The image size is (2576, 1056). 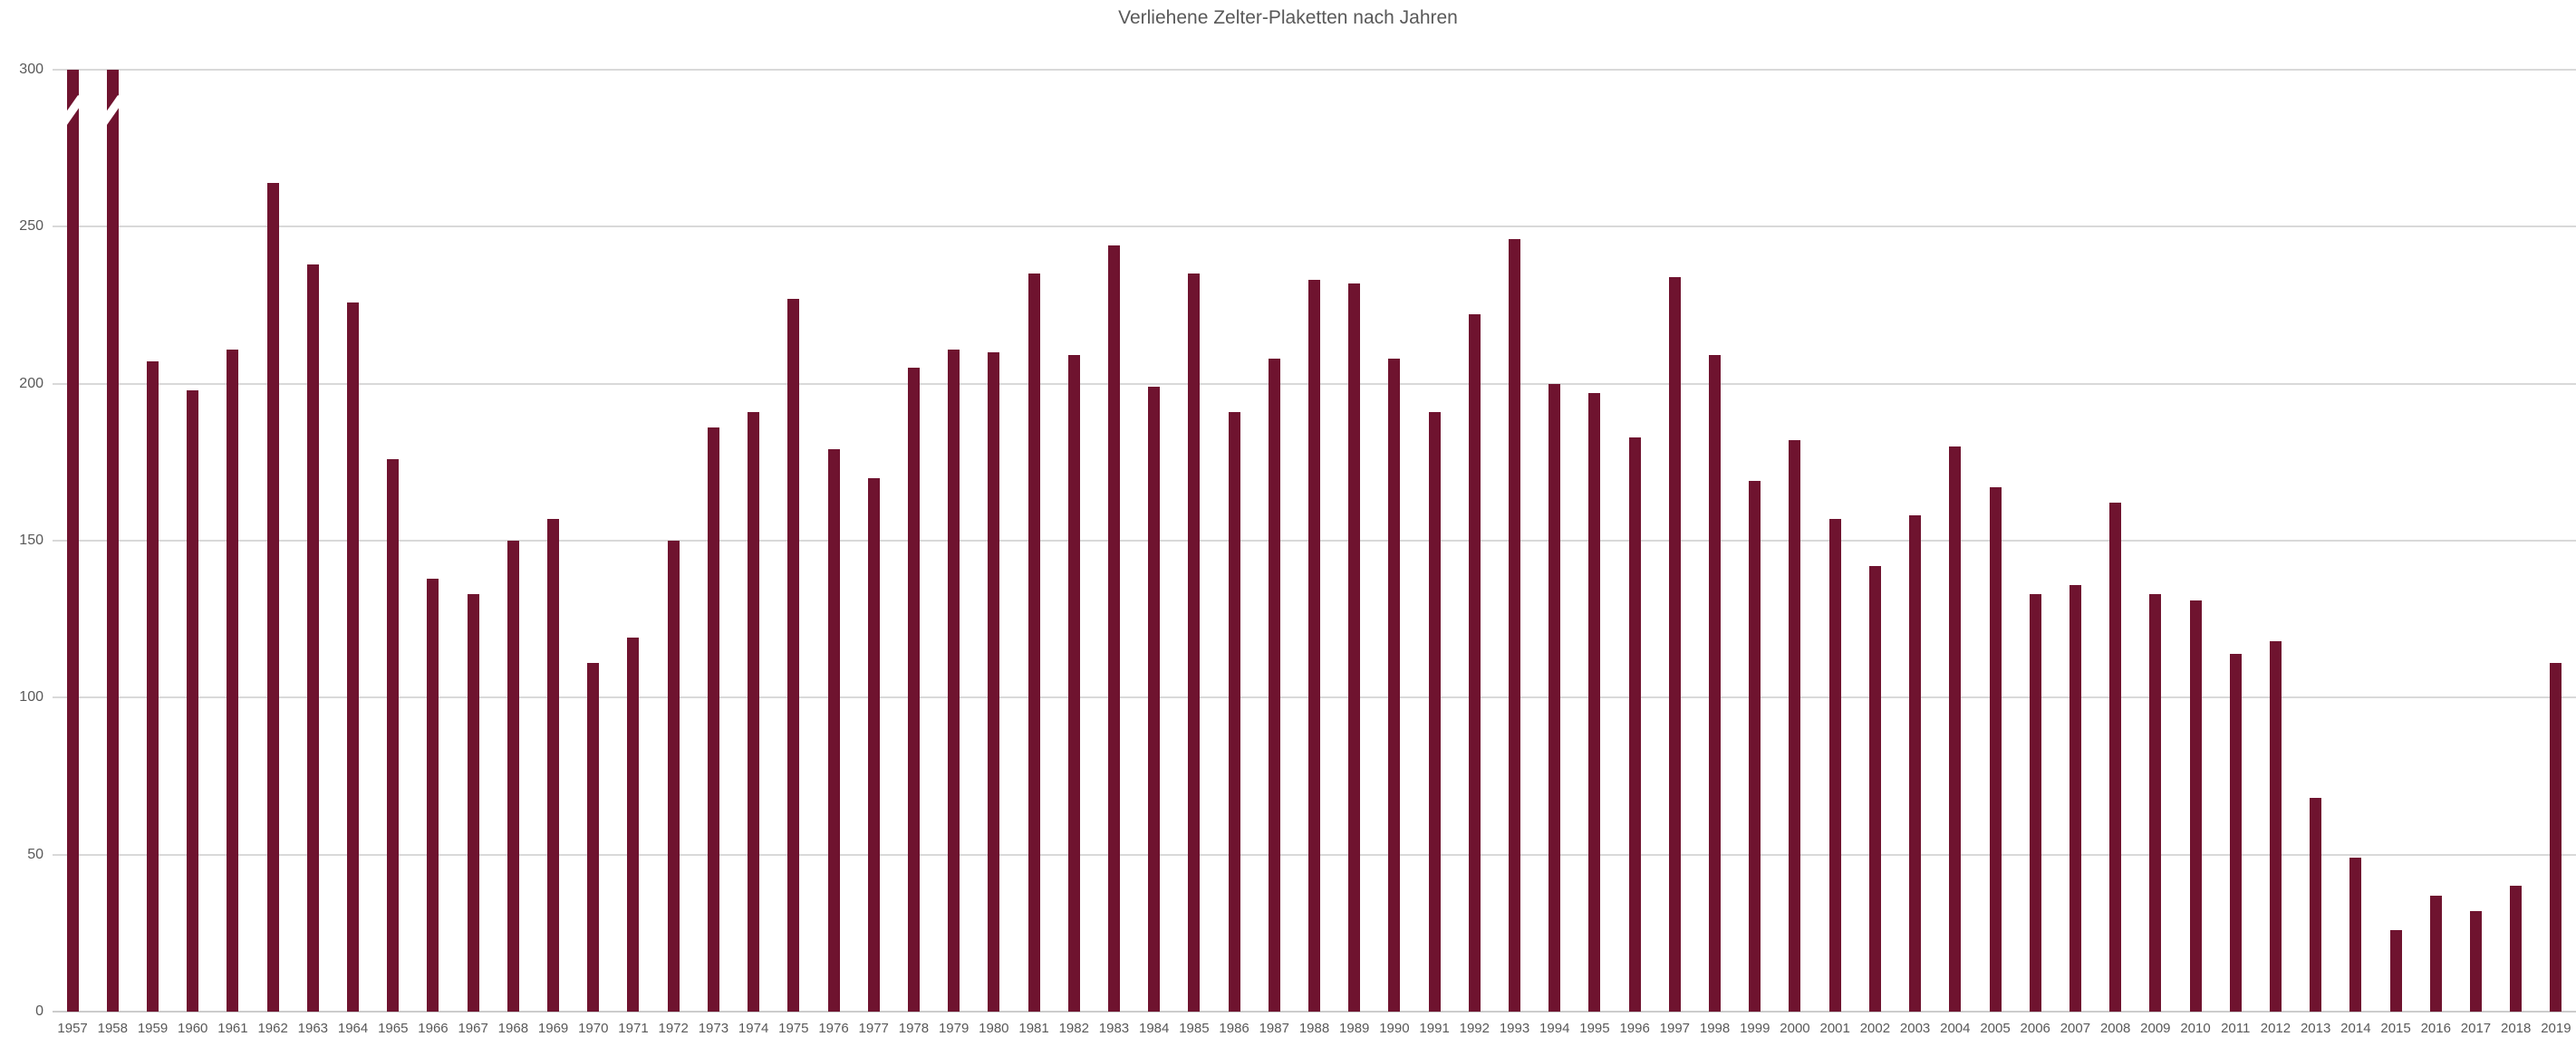 What do you see at coordinates (1915, 1028) in the screenshot?
I see `x-axis-tick-label-2003: 2003` at bounding box center [1915, 1028].